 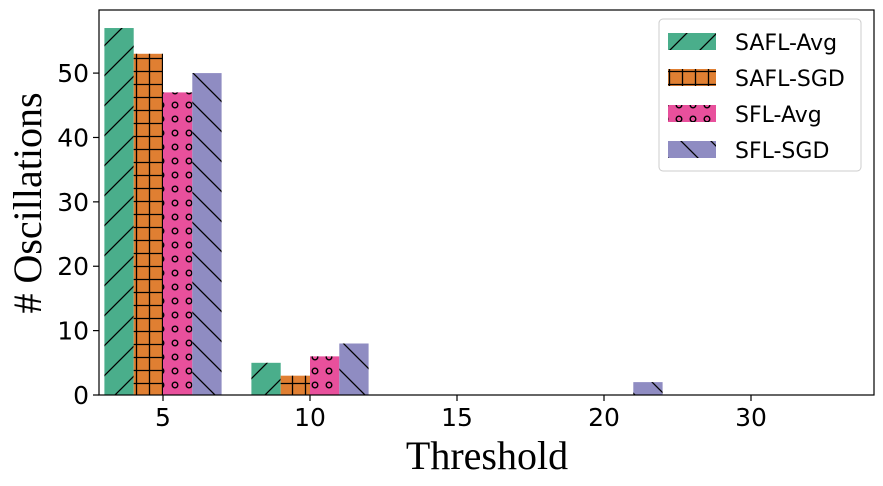 I want to click on legend-item-safl-sgd: SAFL-SGD, so click(x=756, y=79).